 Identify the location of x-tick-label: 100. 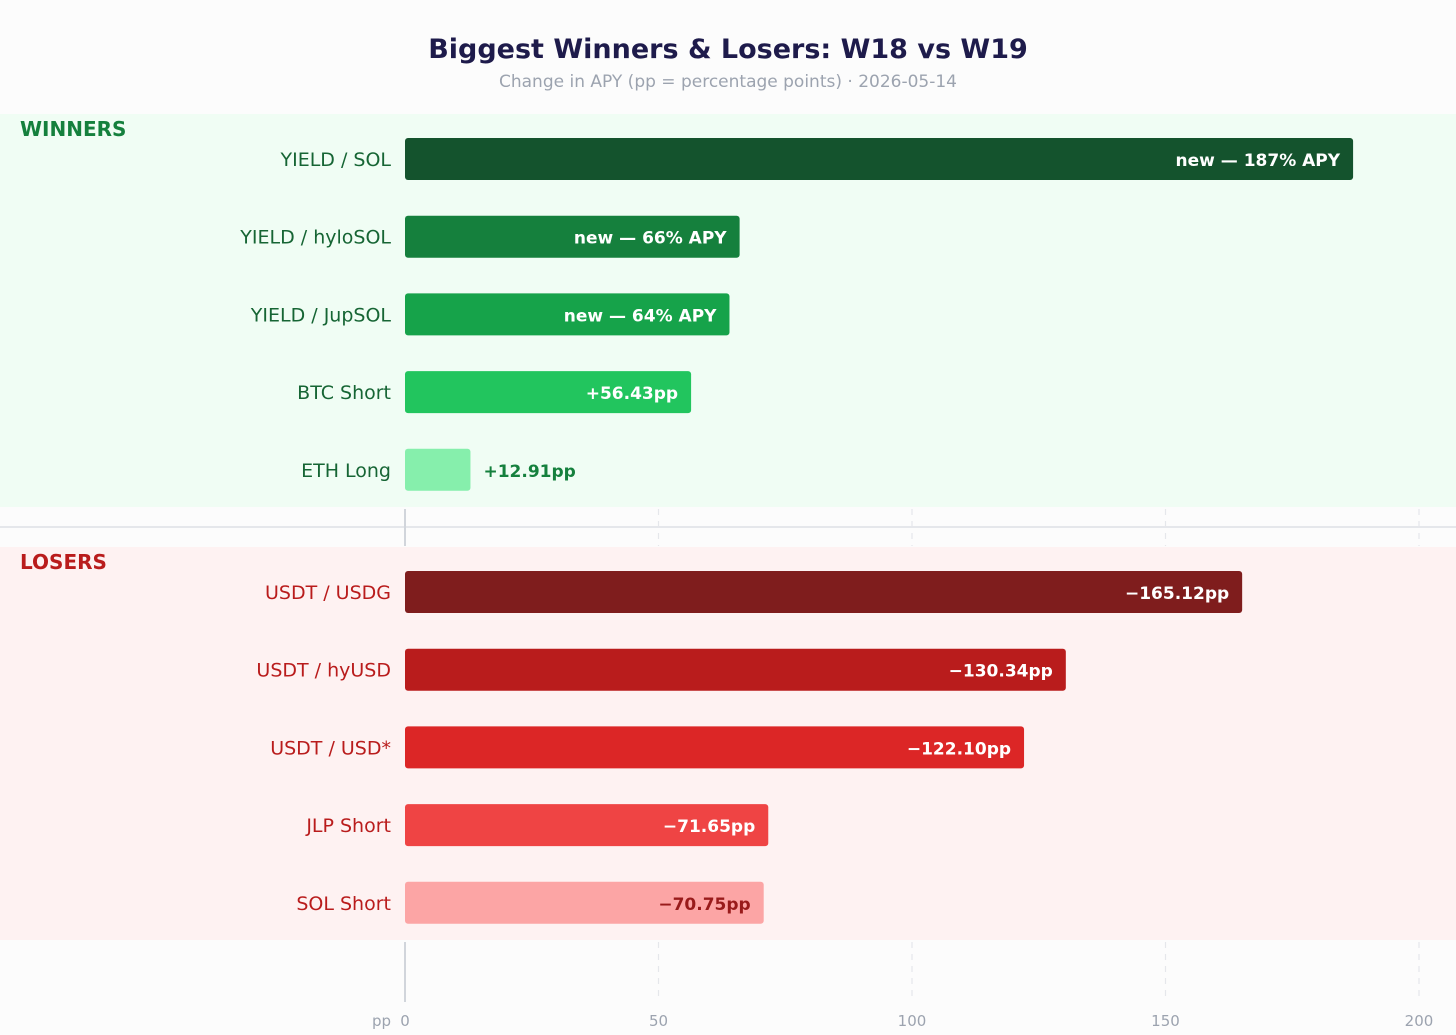
(912, 1021).